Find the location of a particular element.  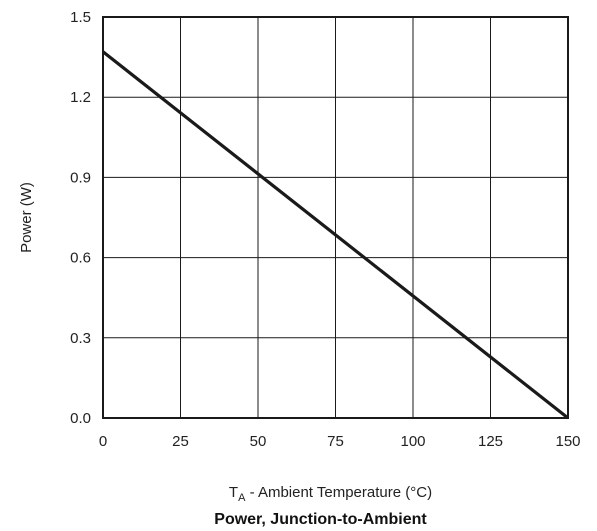

y-tick-label-1: 0.3 is located at coordinates (80, 338).